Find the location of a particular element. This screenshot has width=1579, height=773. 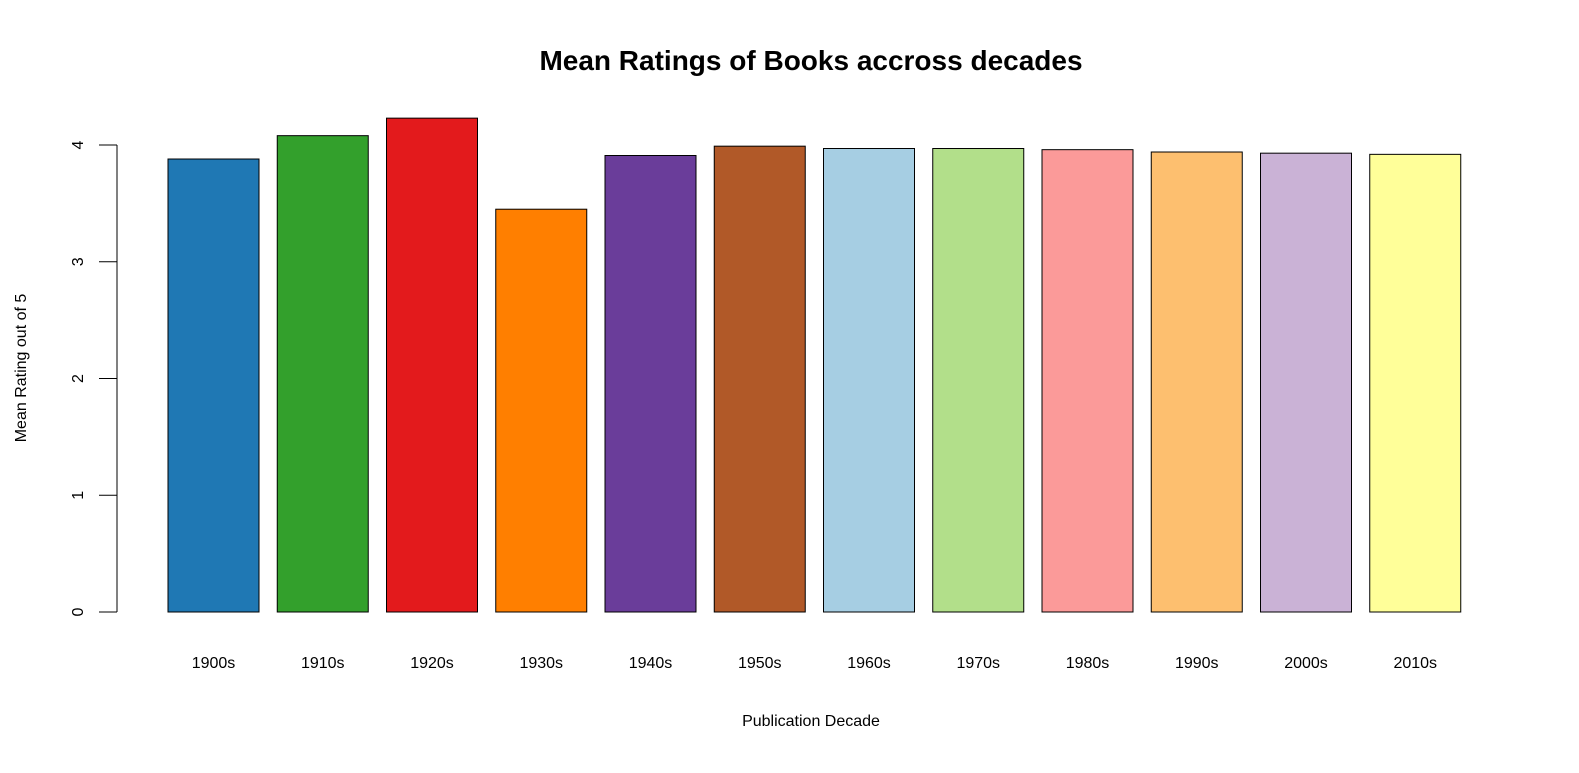

x-tick-label: 1900s is located at coordinates (214, 663).